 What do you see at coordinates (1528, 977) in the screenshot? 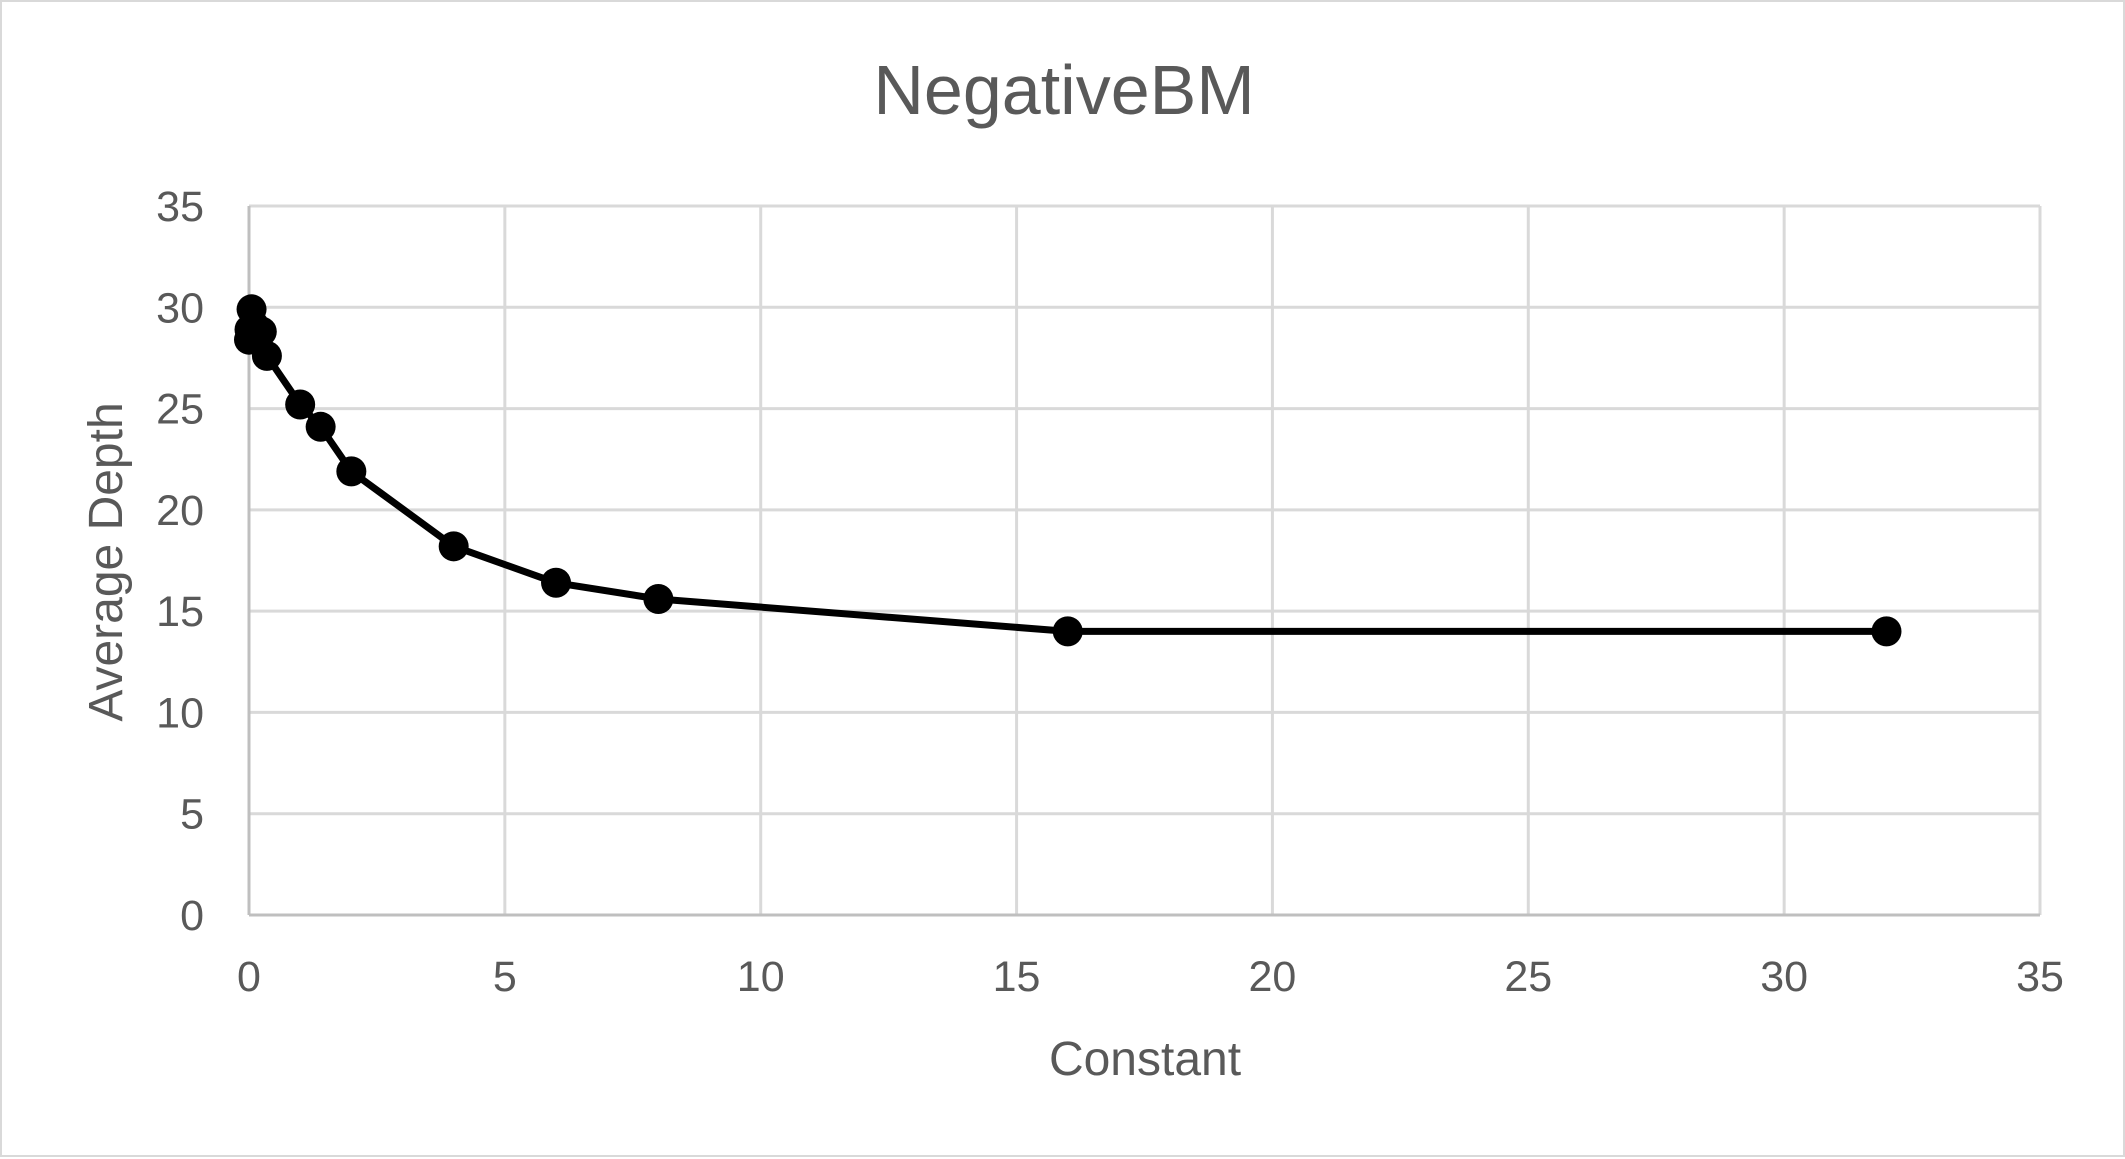
I see `x-tick-label: 25` at bounding box center [1528, 977].